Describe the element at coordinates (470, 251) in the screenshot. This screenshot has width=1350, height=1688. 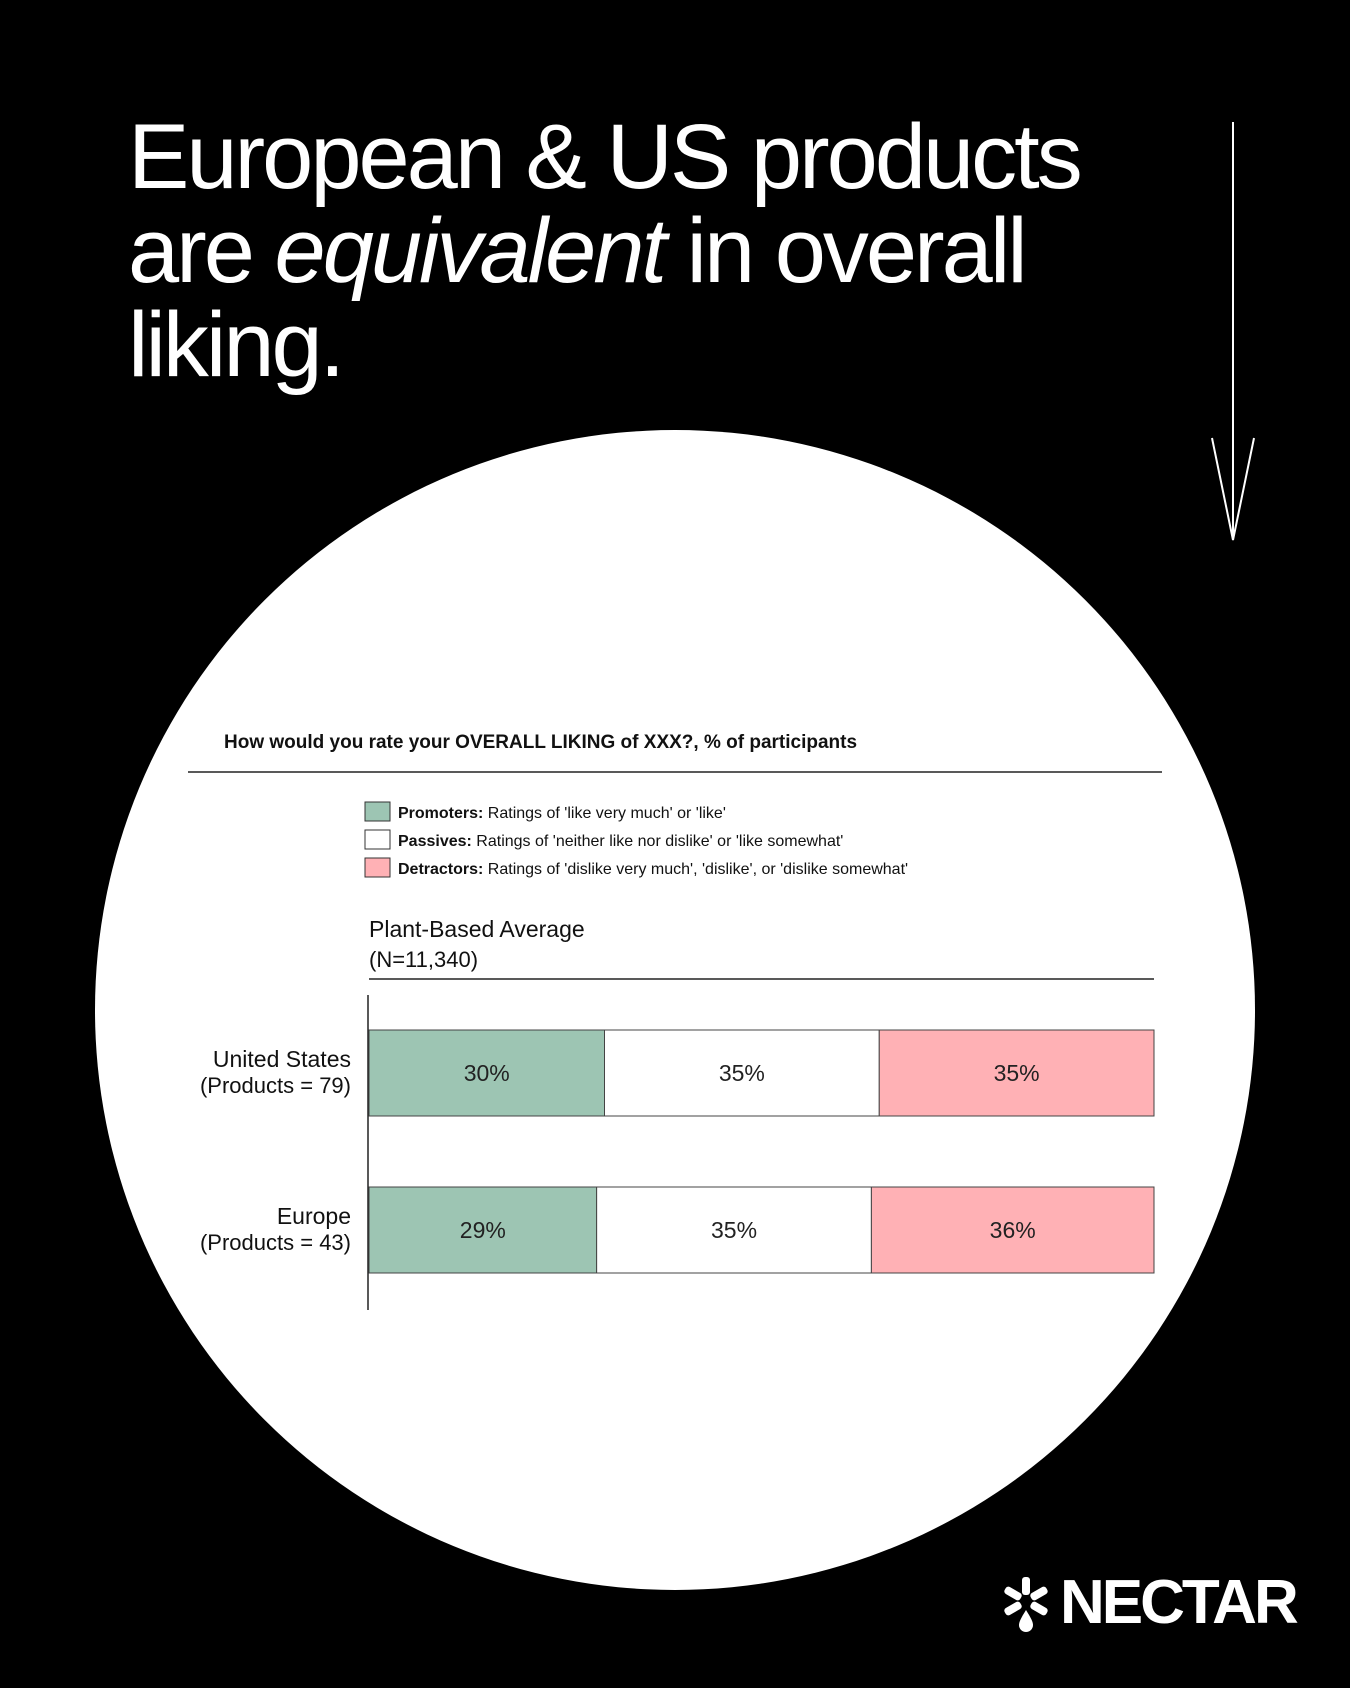
I see `headline-emphasis: equivalent` at that location.